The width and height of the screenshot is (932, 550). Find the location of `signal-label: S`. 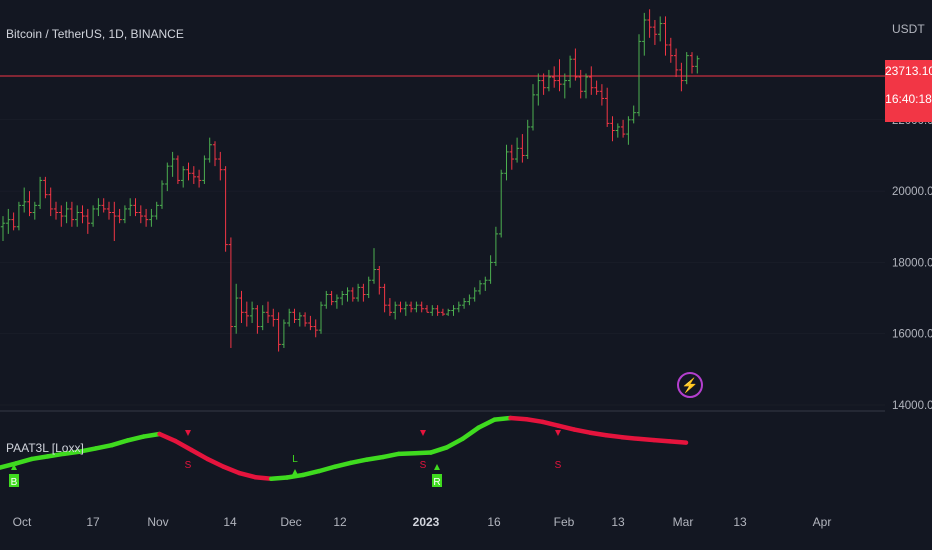

signal-label: S is located at coordinates (188, 465).